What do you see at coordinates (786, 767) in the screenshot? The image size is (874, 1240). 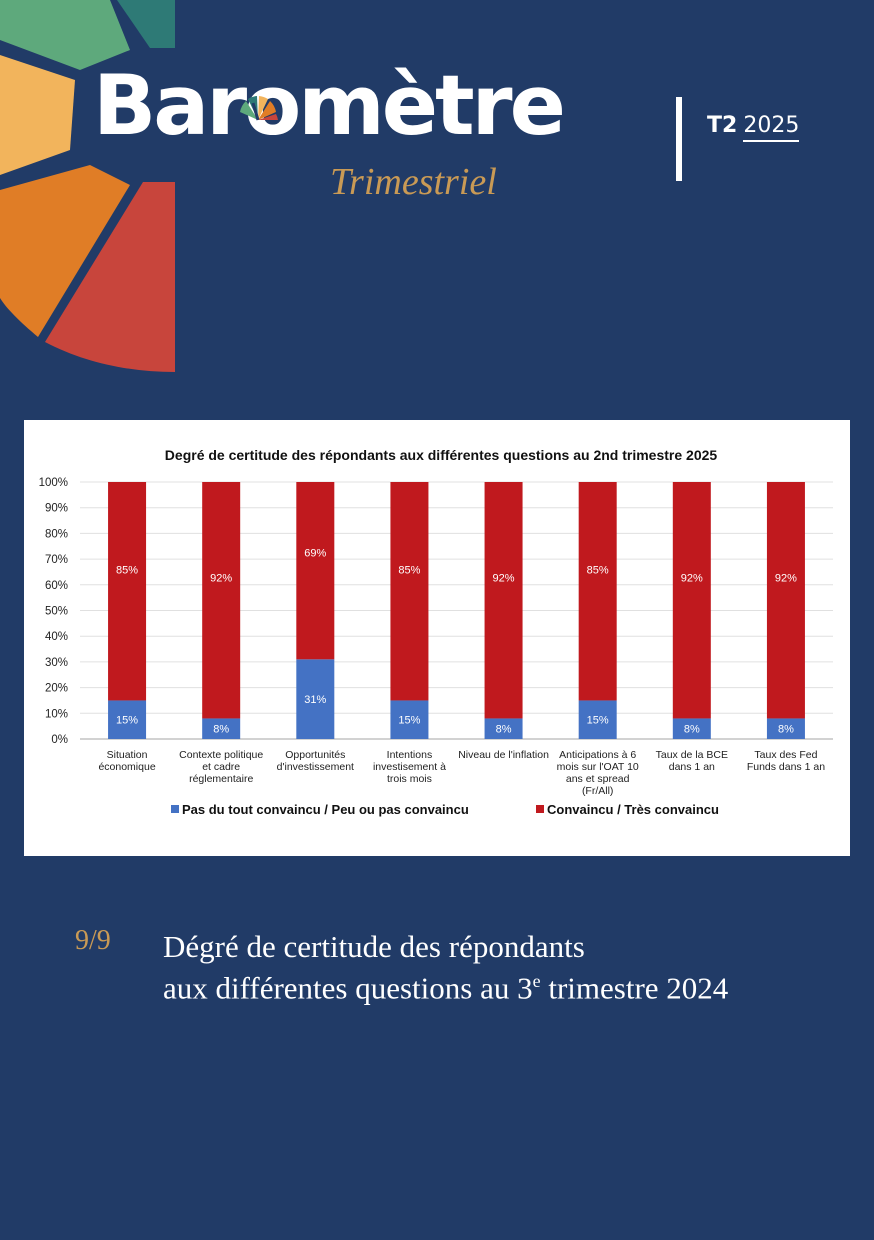 I see `x-tick-label: Funds dans 1 an` at bounding box center [786, 767].